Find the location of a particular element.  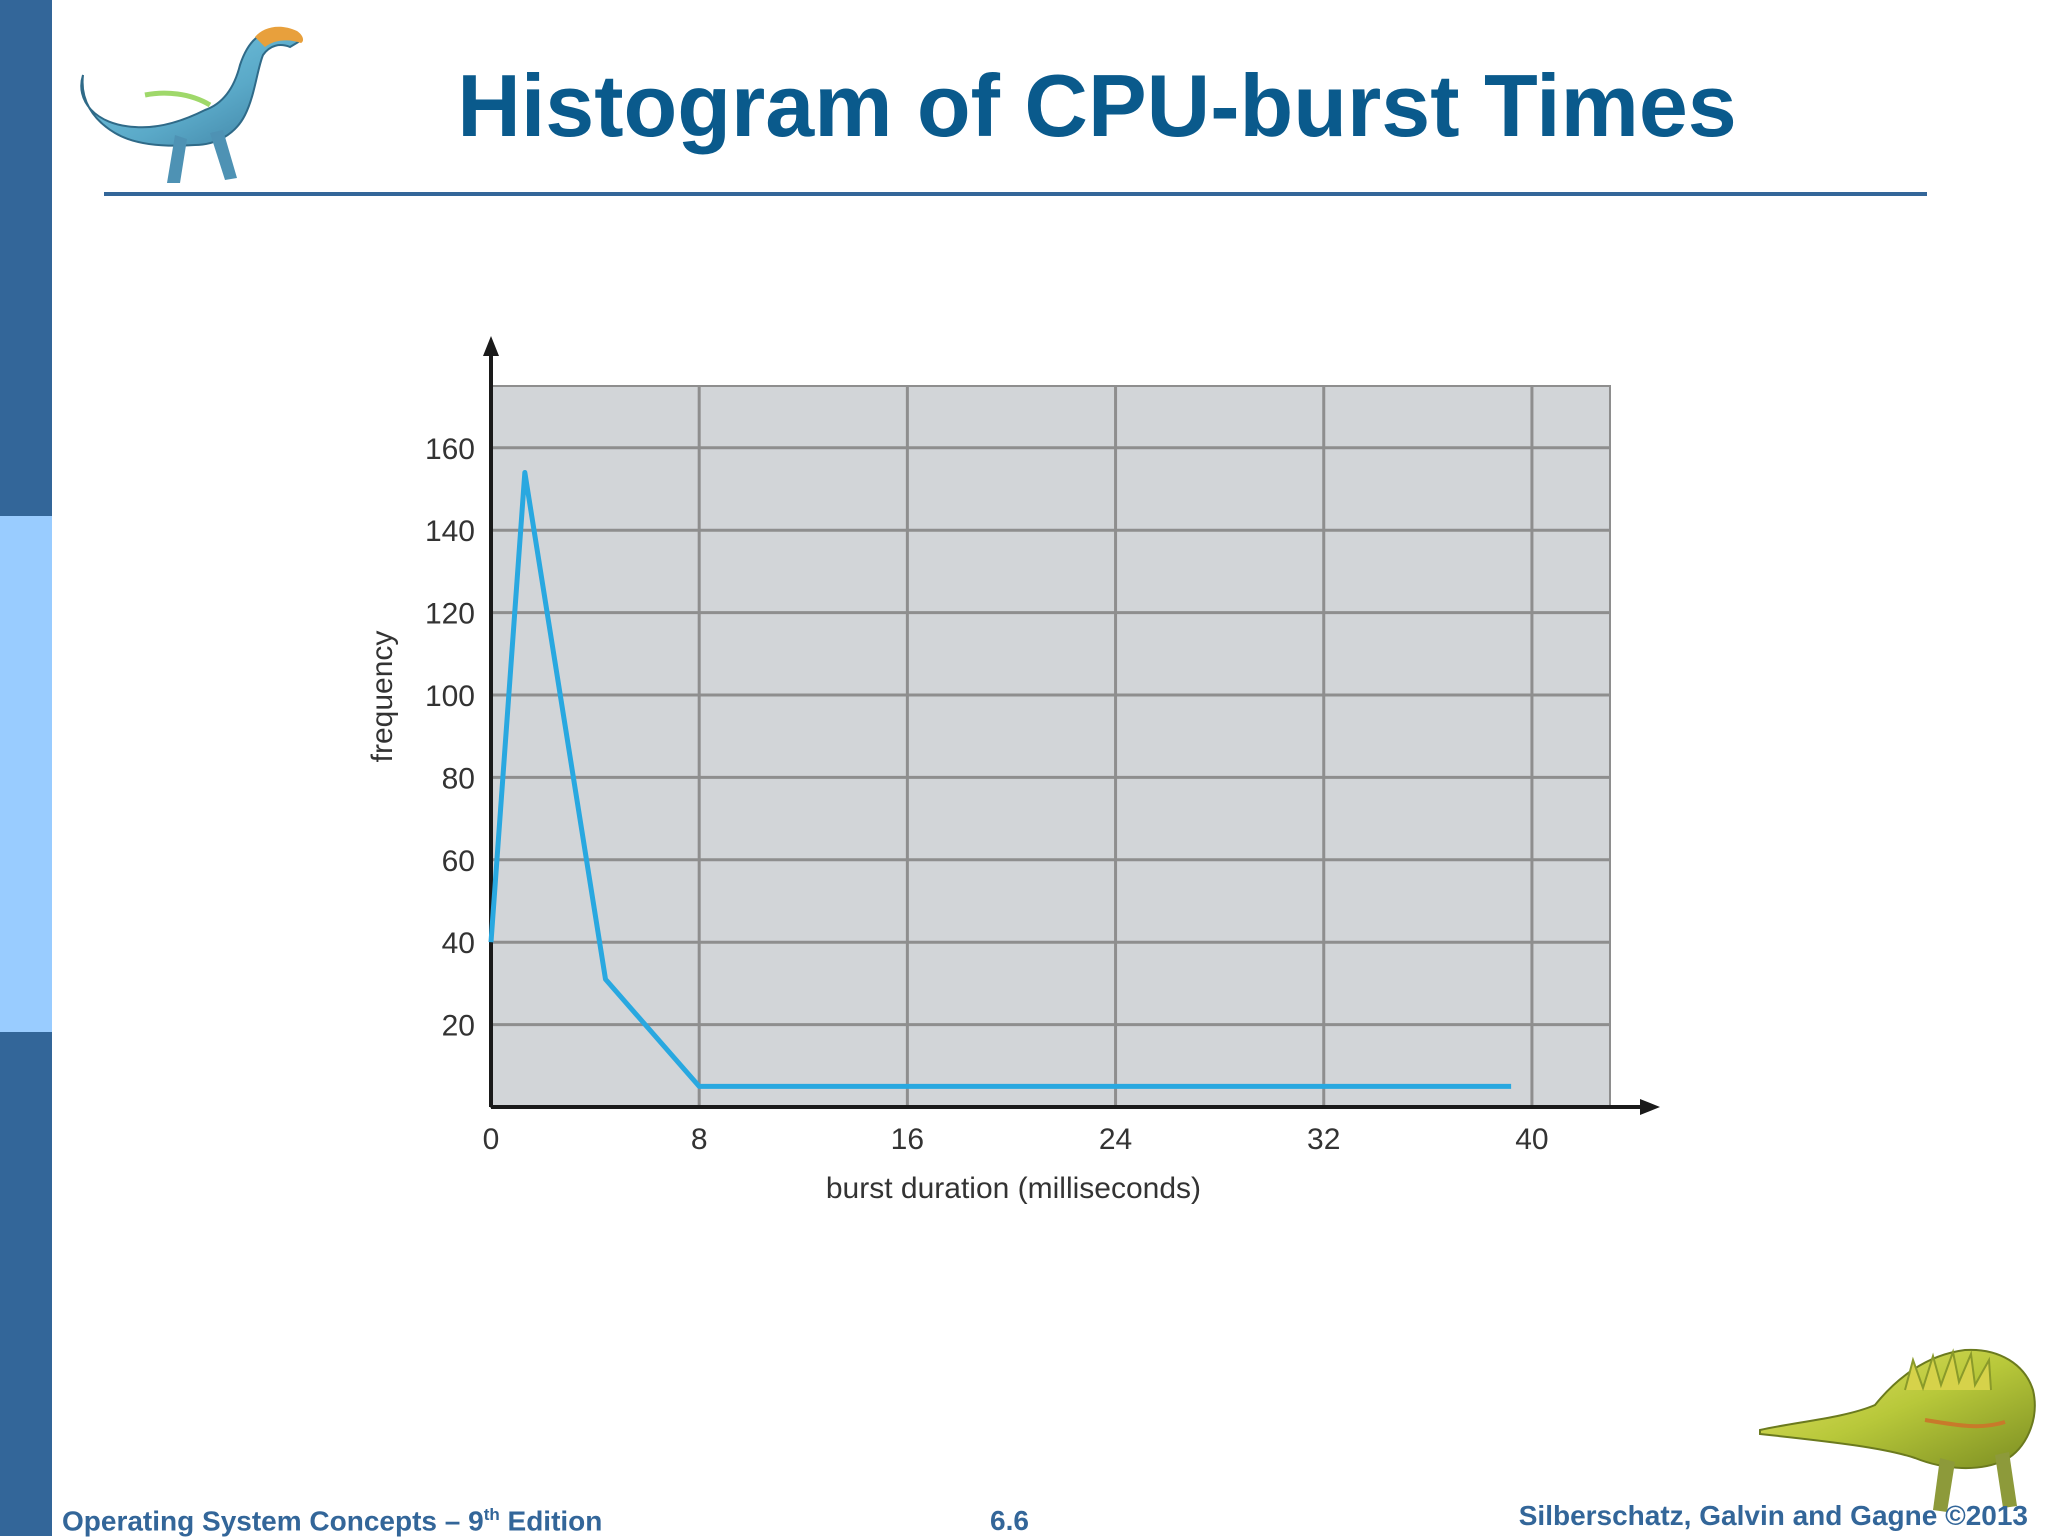

y-tick-label-140: 140 is located at coordinates (450, 531).